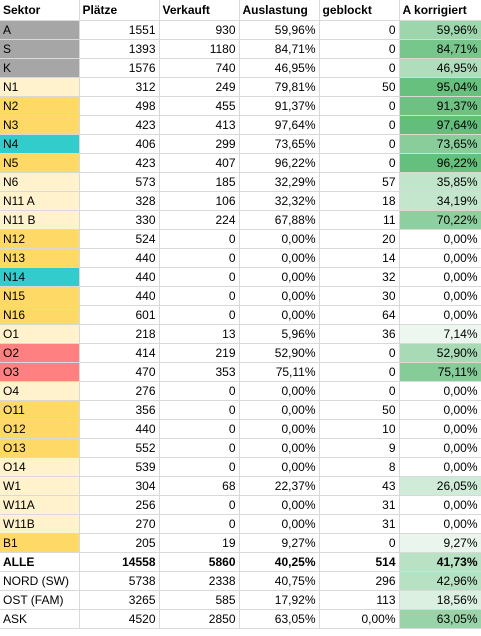 The height and width of the screenshot is (636, 481). Describe the element at coordinates (359, 315) in the screenshot. I see `cell-geblockt: 64` at that location.